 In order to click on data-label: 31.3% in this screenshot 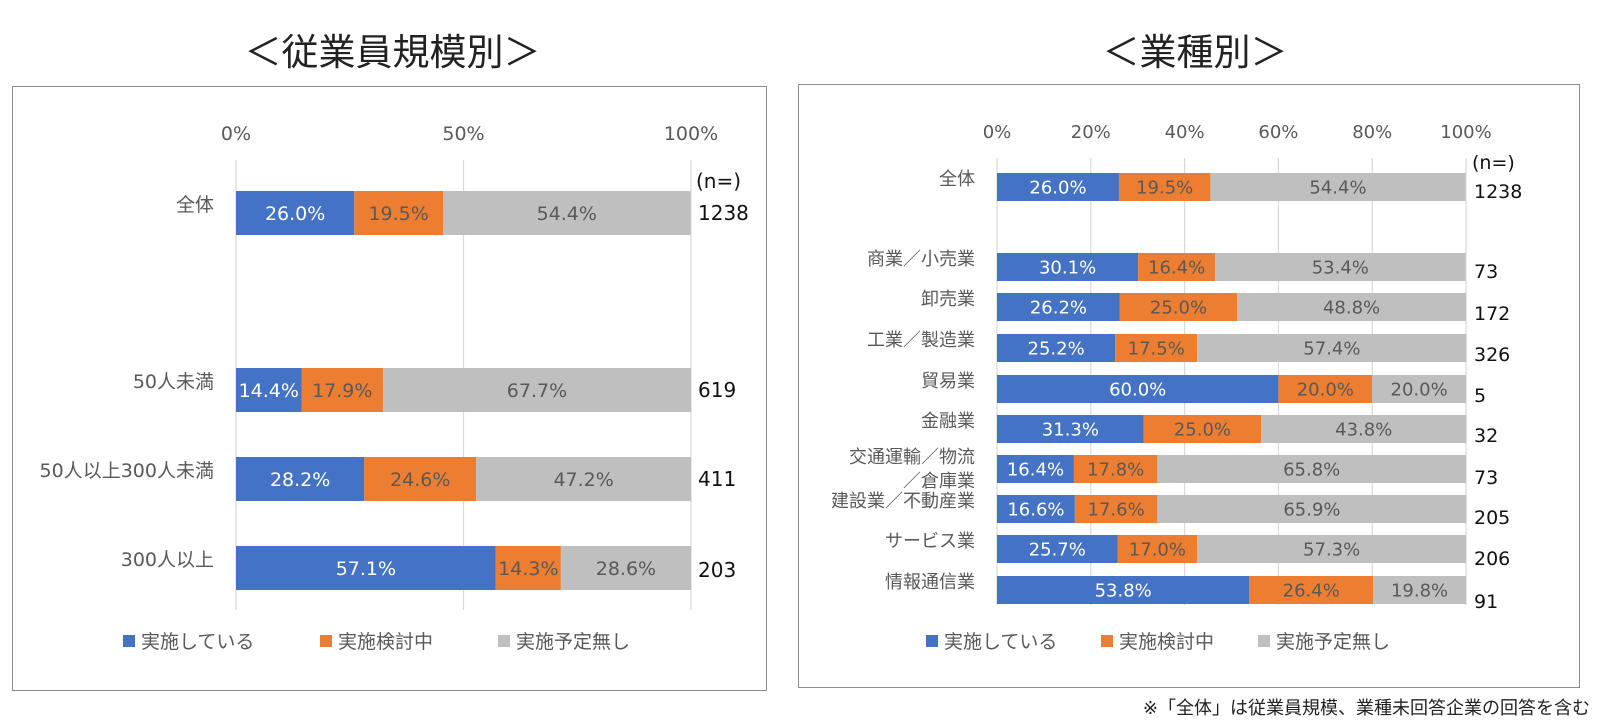, I will do `click(1070, 429)`.